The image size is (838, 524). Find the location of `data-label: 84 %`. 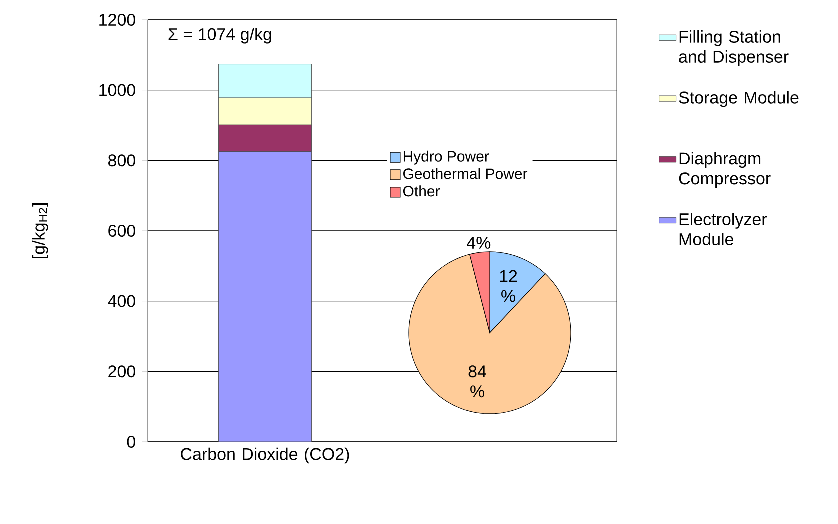

data-label: 84 % is located at coordinates (477, 382).